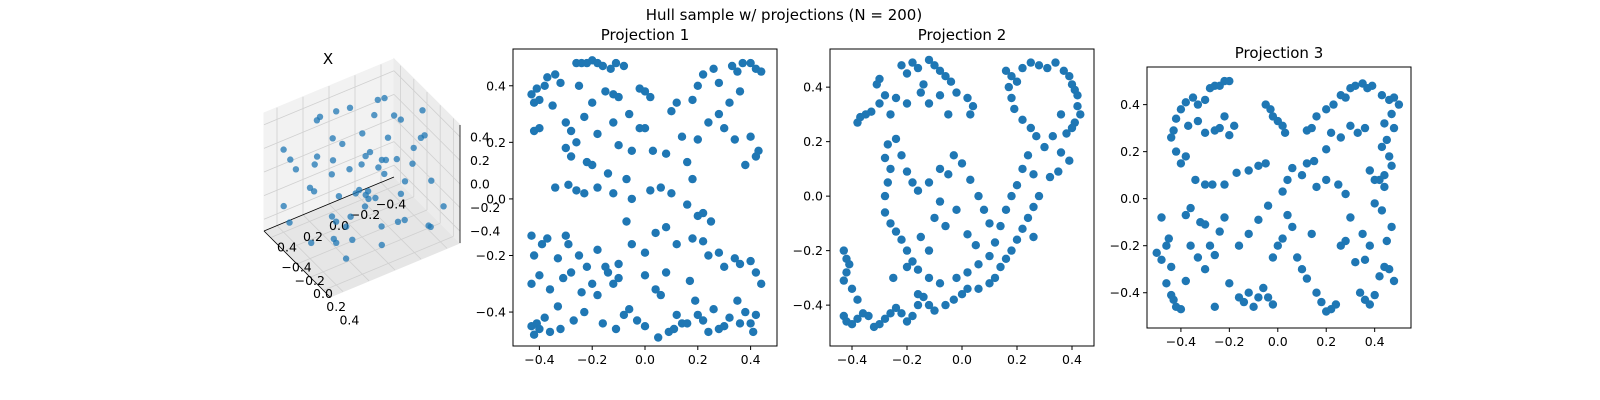 This screenshot has height=400, width=1600. What do you see at coordinates (313, 236) in the screenshot?
I see `x-tick-label: 0.2` at bounding box center [313, 236].